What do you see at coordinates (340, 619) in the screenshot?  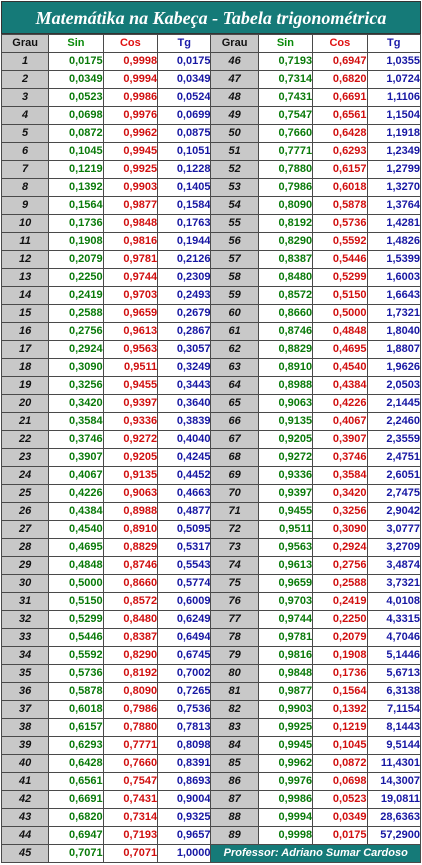 I see `cos-cell: 0,2250` at bounding box center [340, 619].